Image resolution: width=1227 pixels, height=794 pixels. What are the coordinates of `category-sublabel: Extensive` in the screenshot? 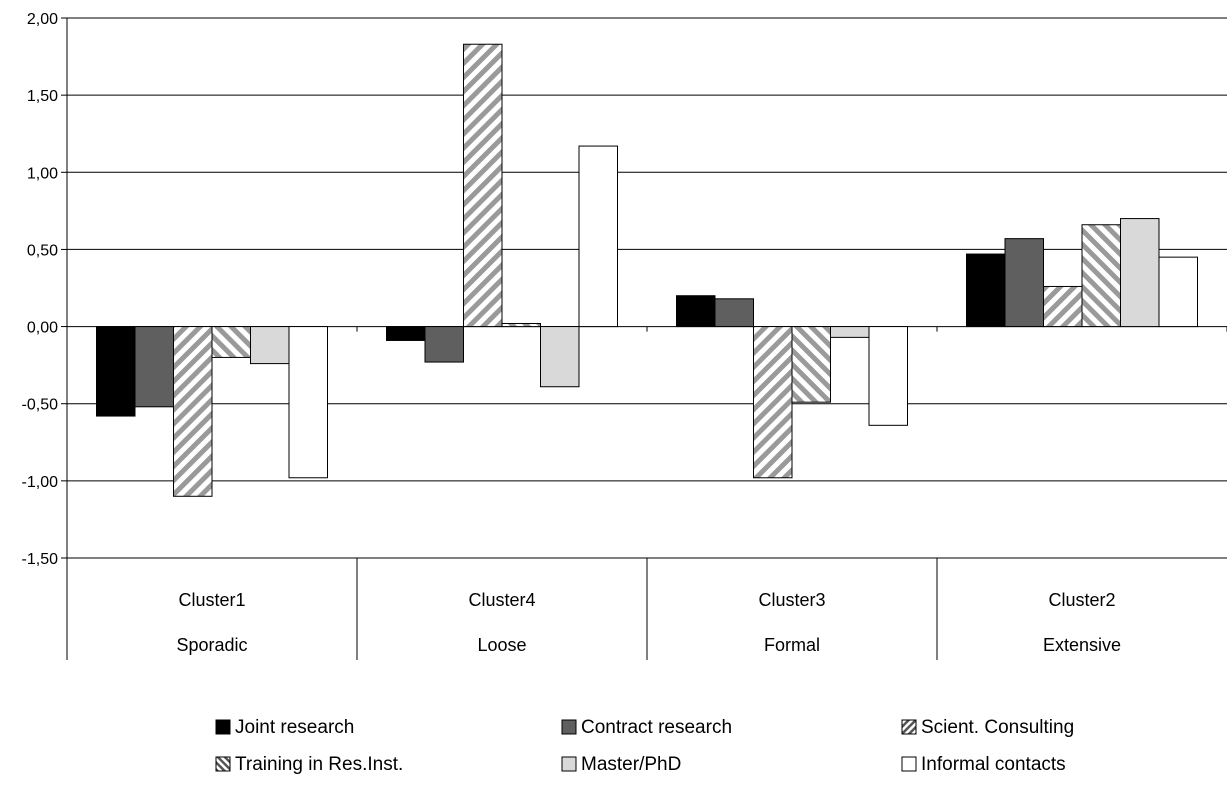 It's located at (1082, 645).